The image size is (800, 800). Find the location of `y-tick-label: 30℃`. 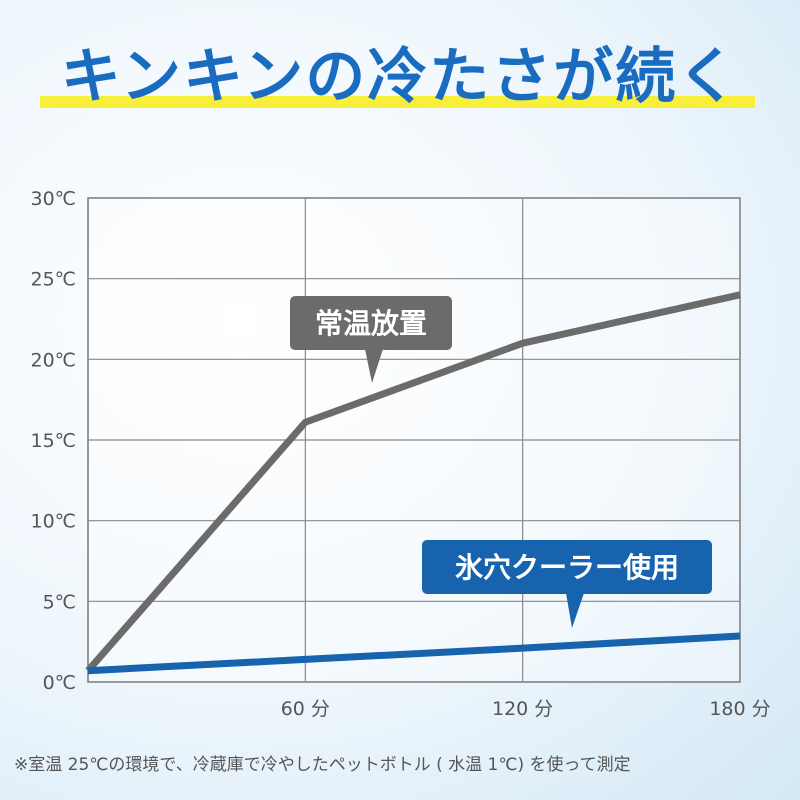

y-tick-label: 30℃ is located at coordinates (53, 199).